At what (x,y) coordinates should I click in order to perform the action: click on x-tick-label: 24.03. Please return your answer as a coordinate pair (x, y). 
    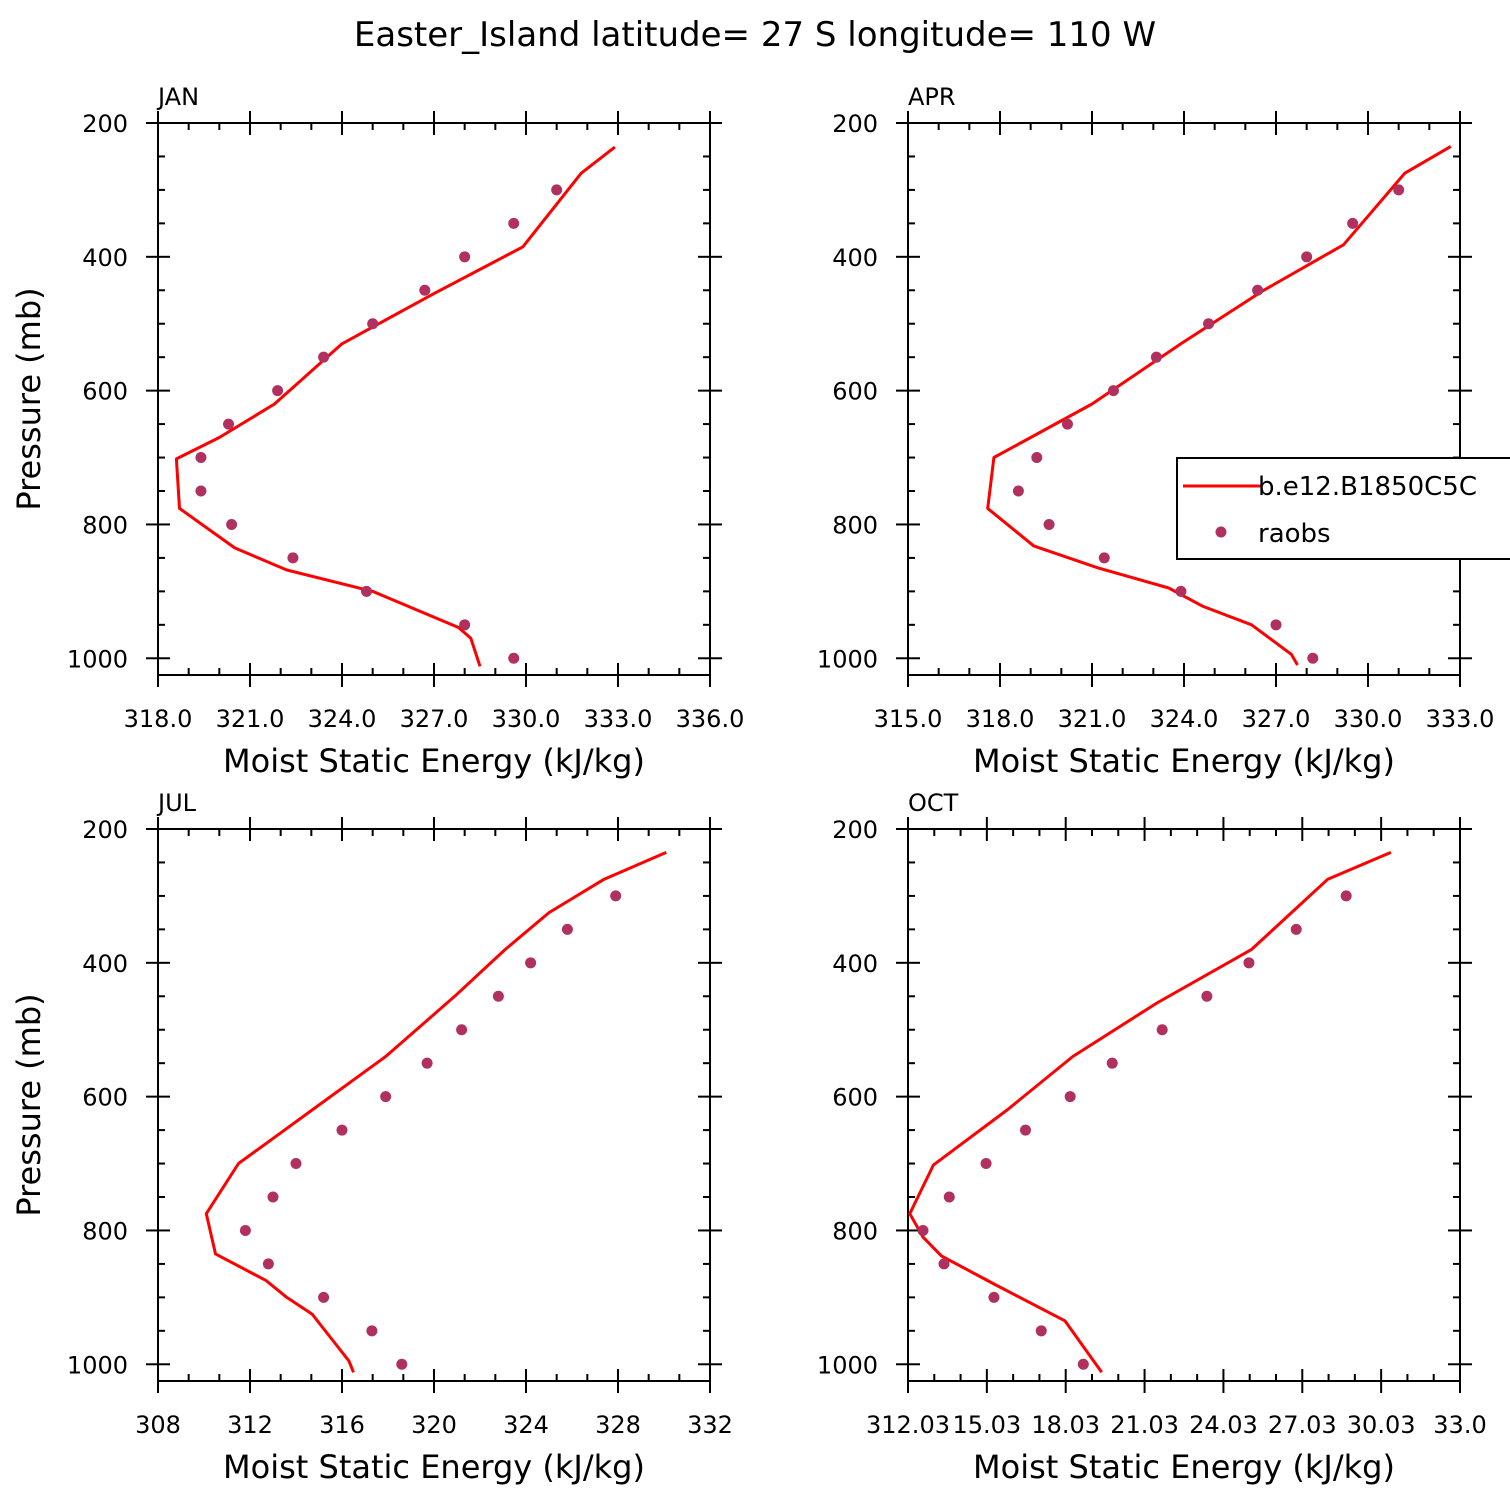
    Looking at the image, I should click on (1223, 1425).